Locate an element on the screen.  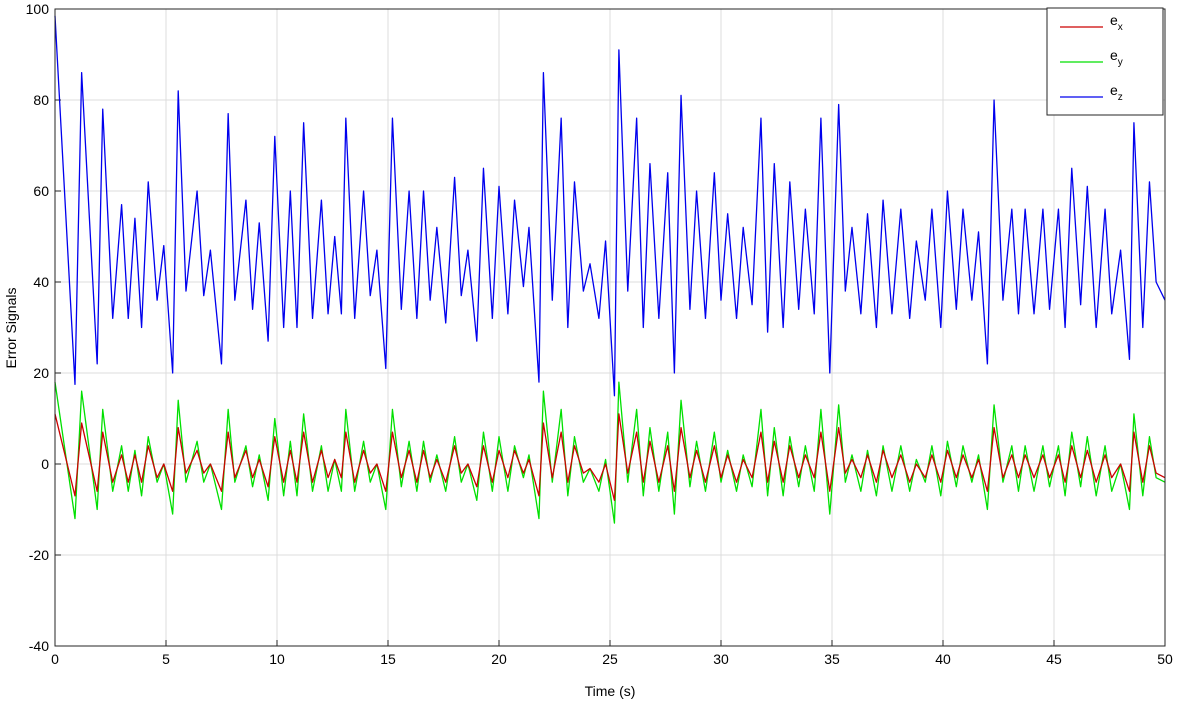
y-tick-label: 60 is located at coordinates (41, 191).